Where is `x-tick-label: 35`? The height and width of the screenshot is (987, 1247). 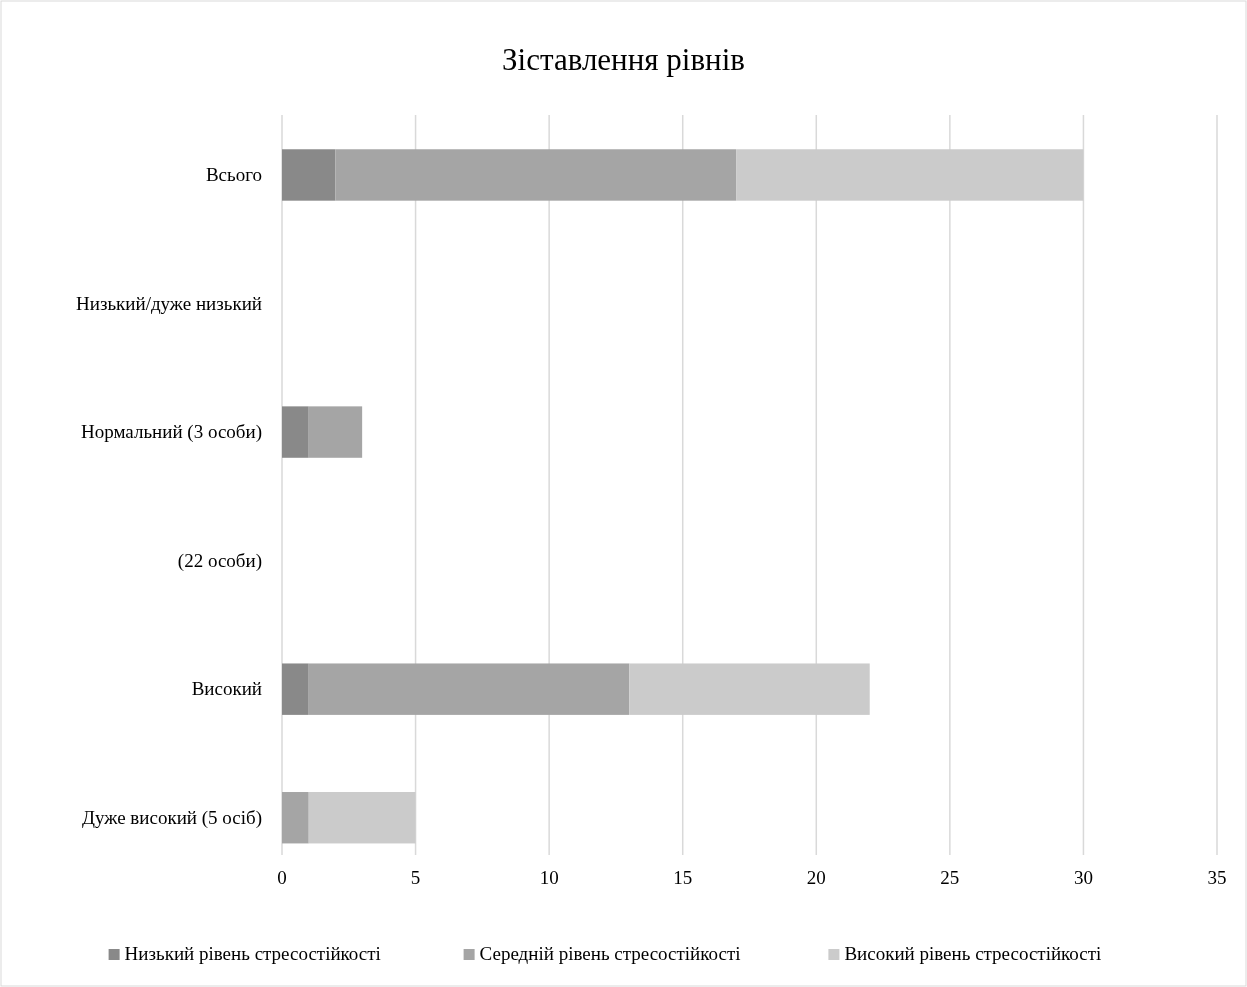 x-tick-label: 35 is located at coordinates (1217, 877).